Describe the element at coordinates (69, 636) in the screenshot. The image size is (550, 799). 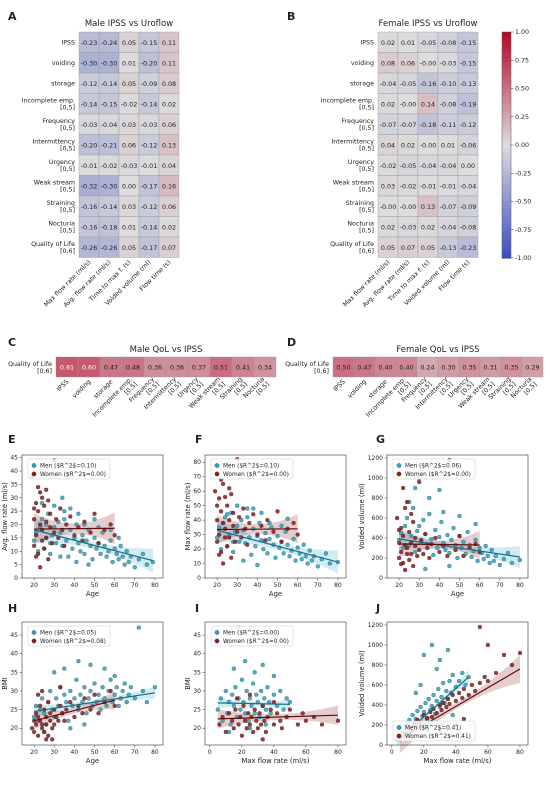
I see `legend-box` at that location.